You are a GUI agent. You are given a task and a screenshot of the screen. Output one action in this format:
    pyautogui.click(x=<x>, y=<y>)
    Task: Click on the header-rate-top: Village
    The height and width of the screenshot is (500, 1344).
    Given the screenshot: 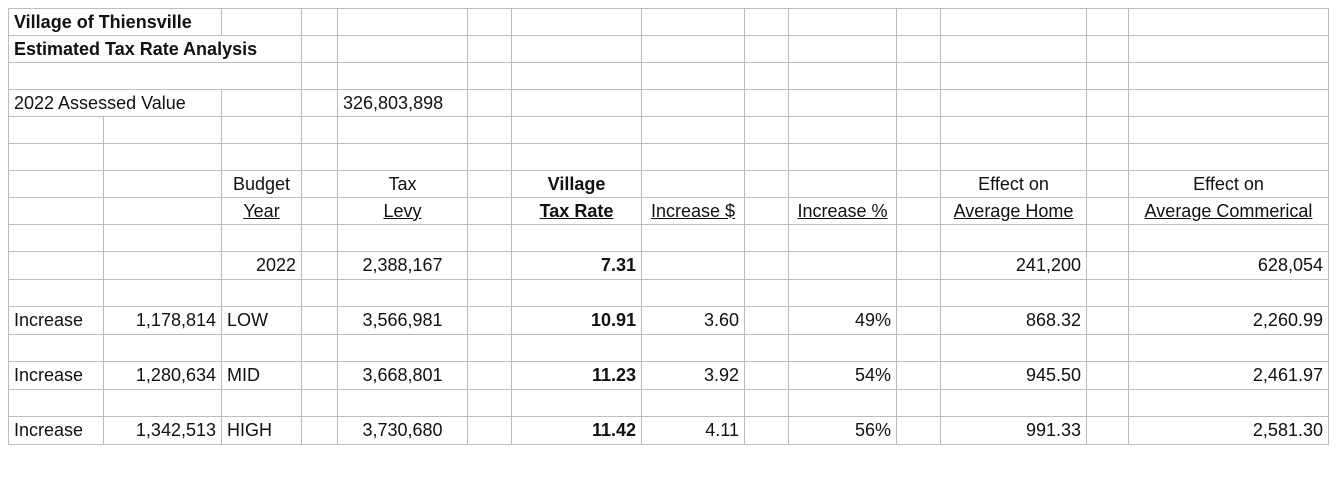 What is the action you would take?
    pyautogui.click(x=576, y=184)
    